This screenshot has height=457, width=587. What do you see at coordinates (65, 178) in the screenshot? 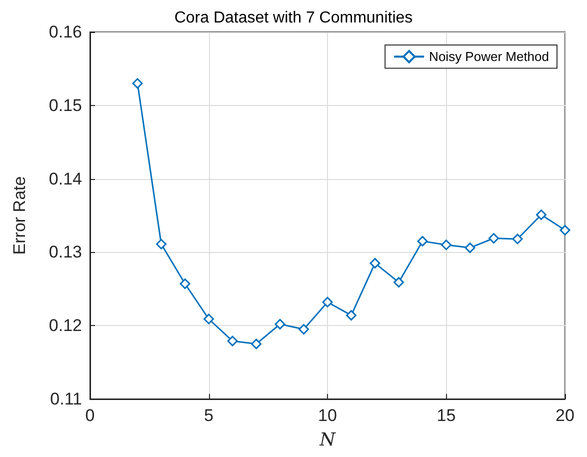
I see `y-tick-label: 0.14` at bounding box center [65, 178].